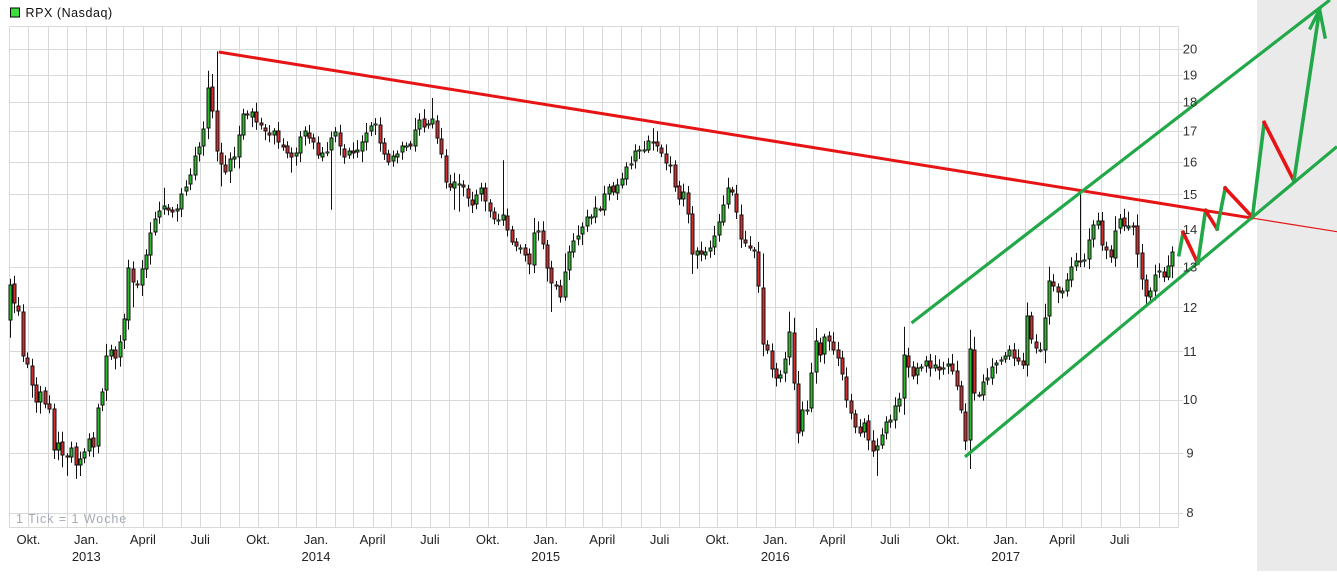 This screenshot has width=1337, height=576. I want to click on svg-text: 2013, so click(86, 556).